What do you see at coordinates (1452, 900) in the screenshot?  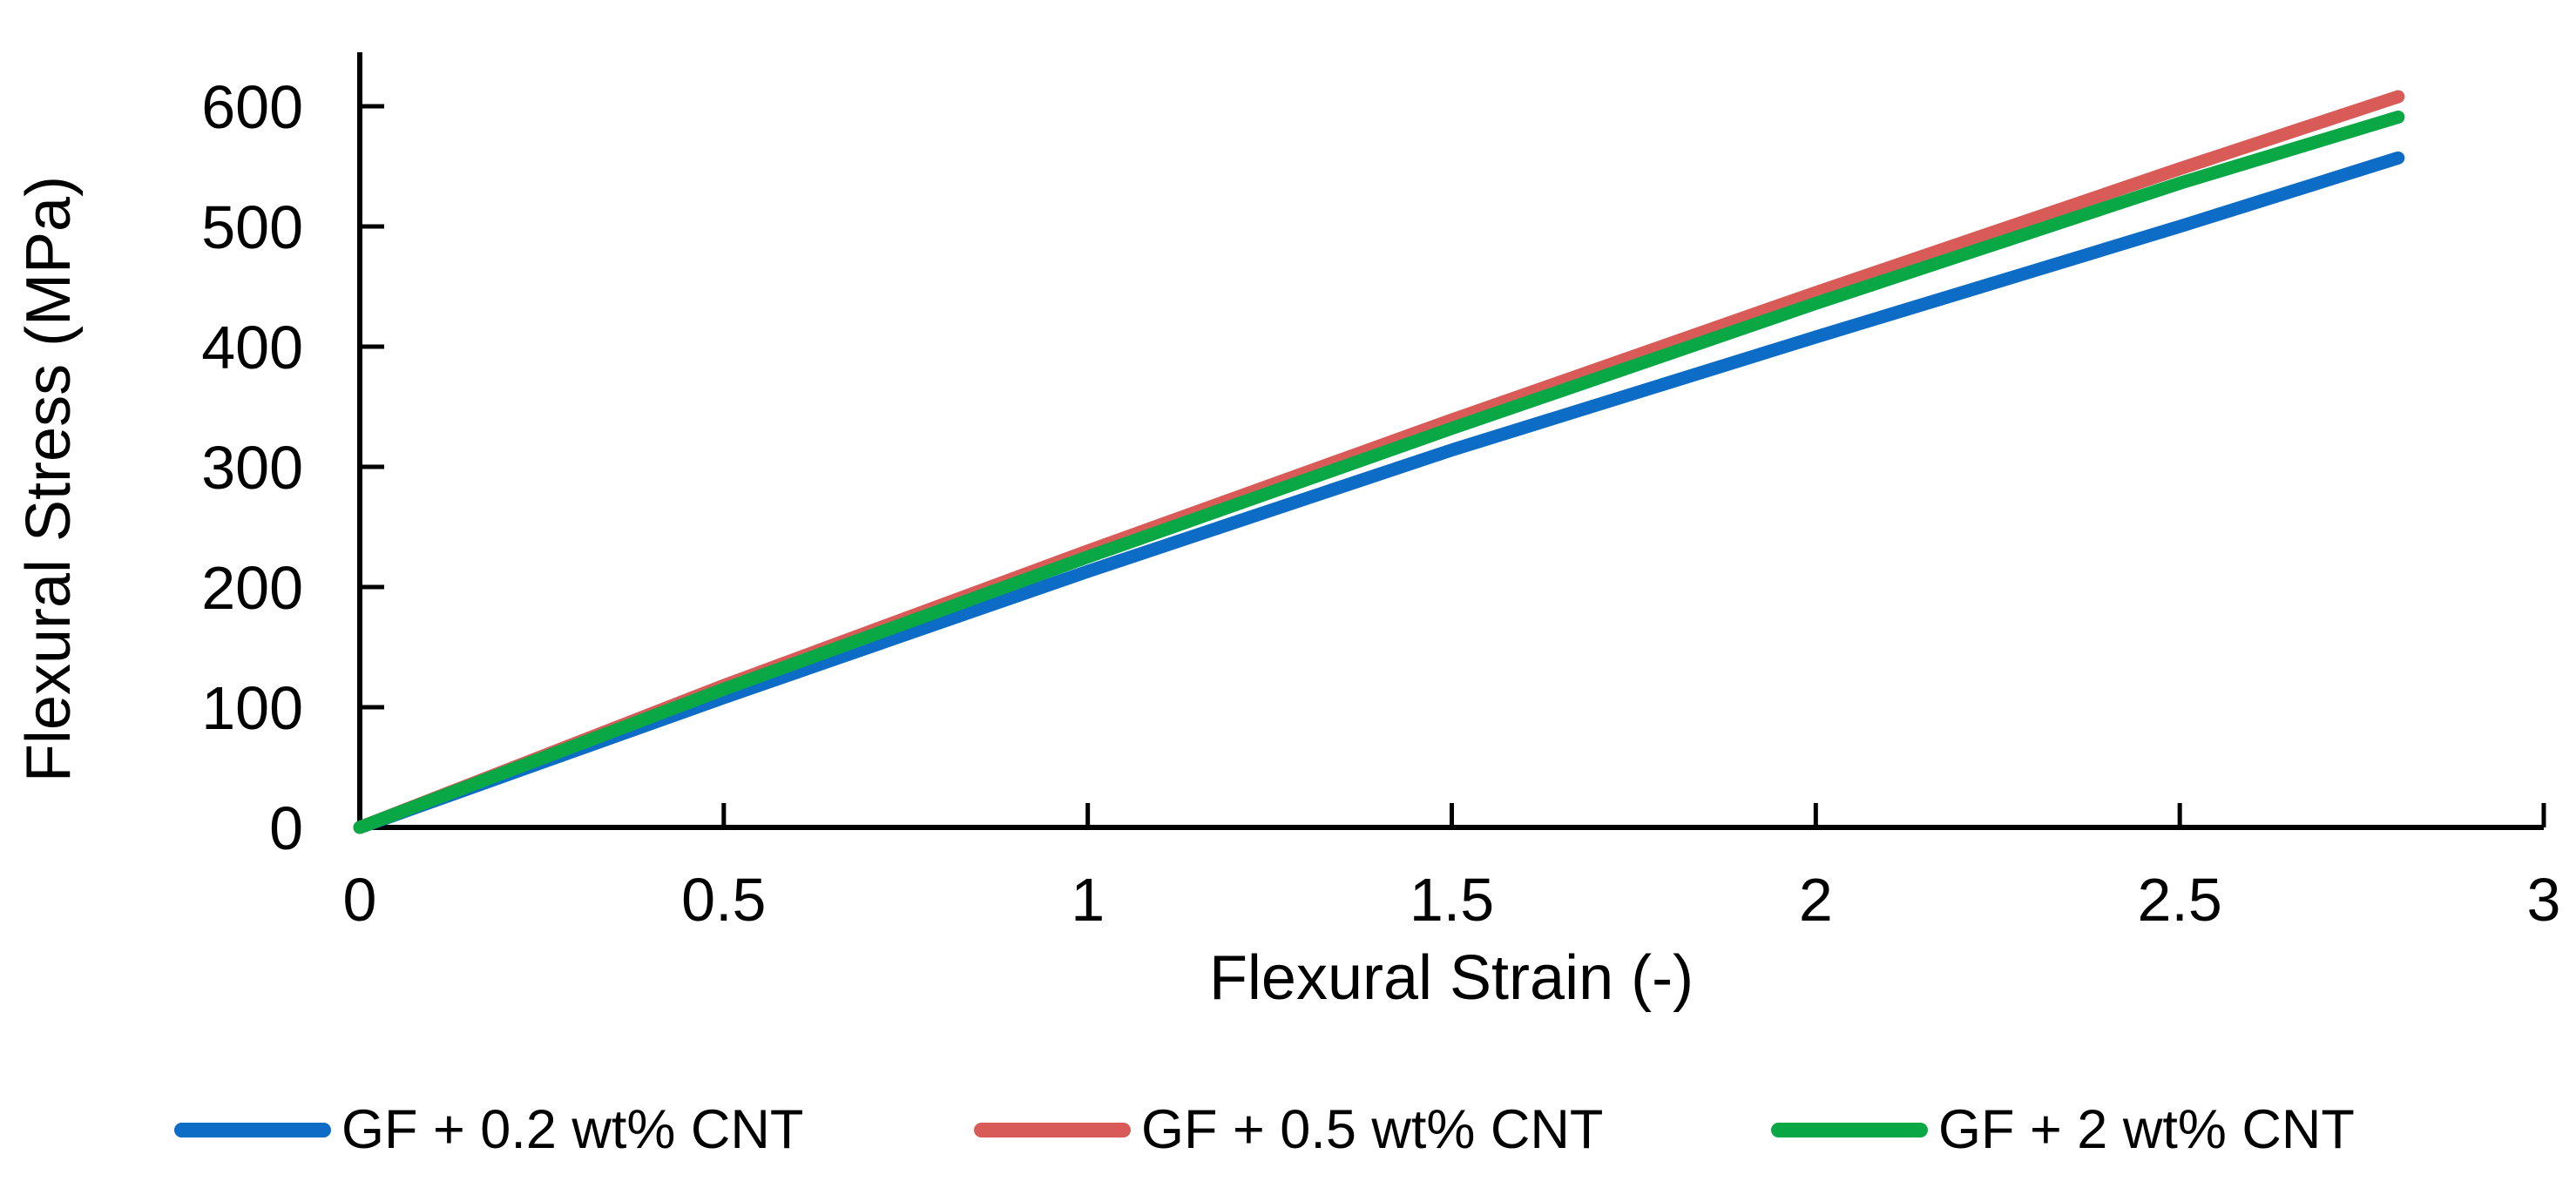 I see `x-tick-label: 1.5` at bounding box center [1452, 900].